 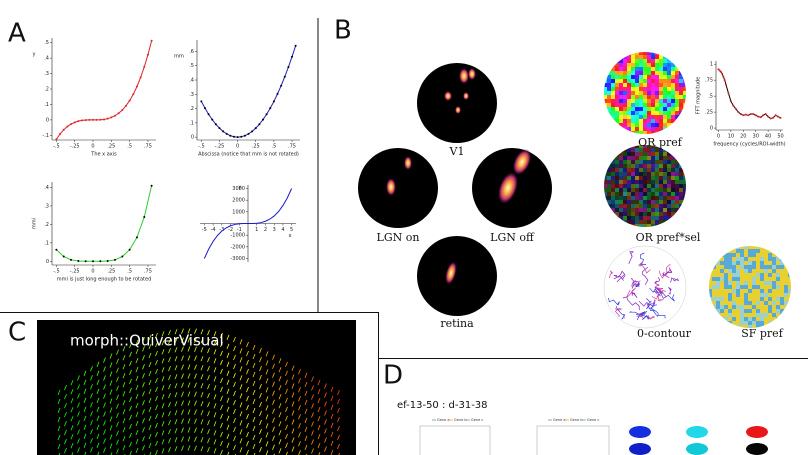 What do you see at coordinates (660, 142) in the screenshot?
I see `image-label: OR pref` at bounding box center [660, 142].